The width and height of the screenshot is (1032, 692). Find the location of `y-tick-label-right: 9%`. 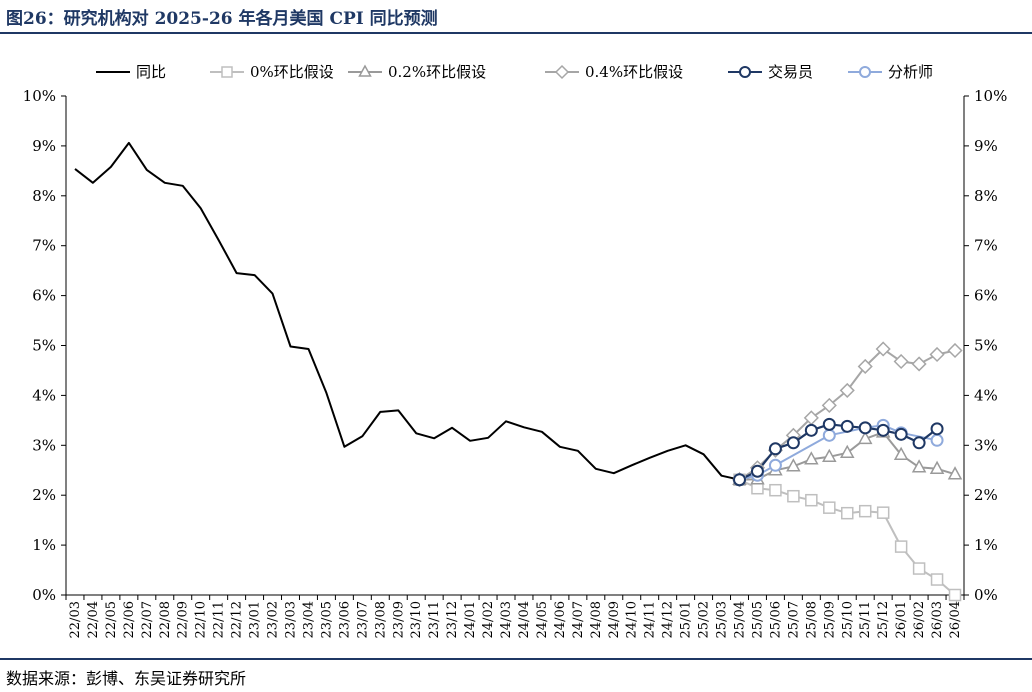

y-tick-label-right: 9% is located at coordinates (986, 146).